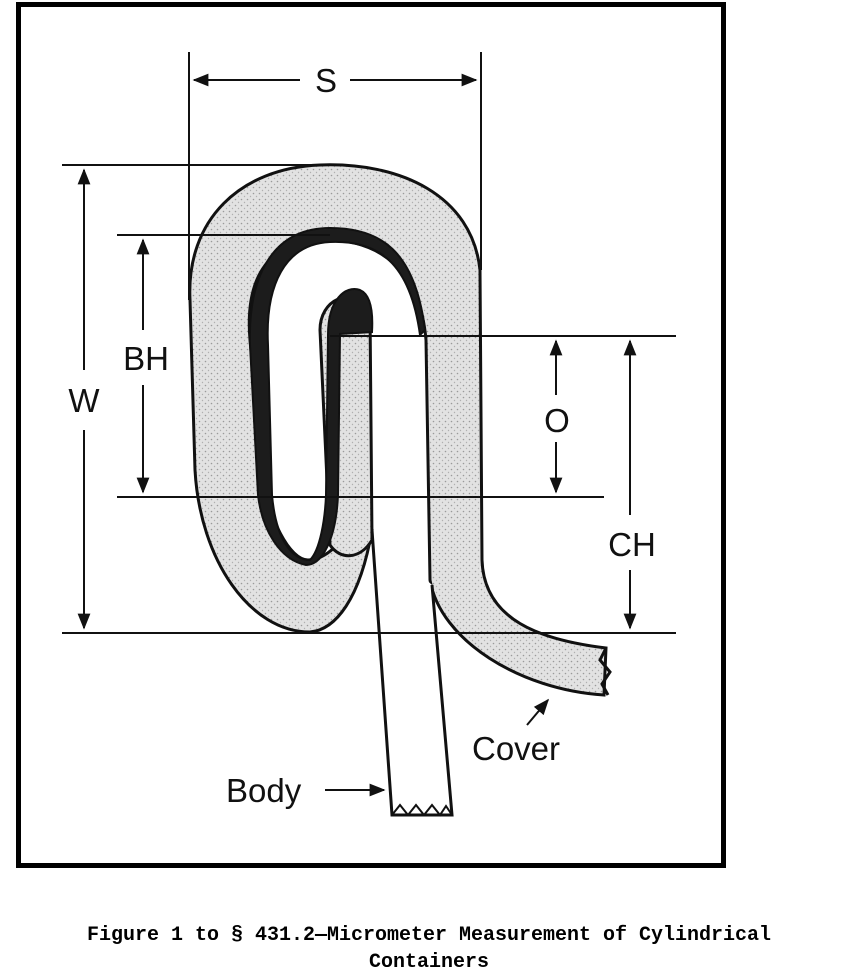 The image size is (858, 976). I want to click on body-wall, so click(412, 673).